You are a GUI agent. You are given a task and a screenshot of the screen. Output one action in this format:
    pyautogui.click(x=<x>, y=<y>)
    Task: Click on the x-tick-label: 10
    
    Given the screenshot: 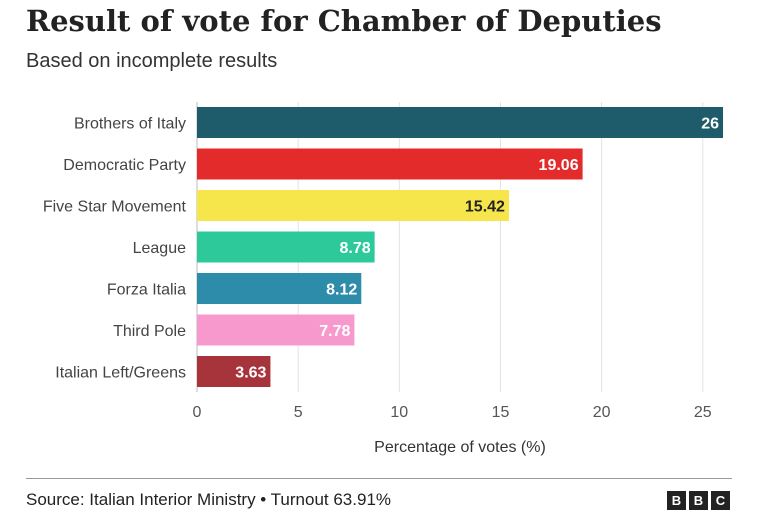 What is the action you would take?
    pyautogui.click(x=399, y=412)
    